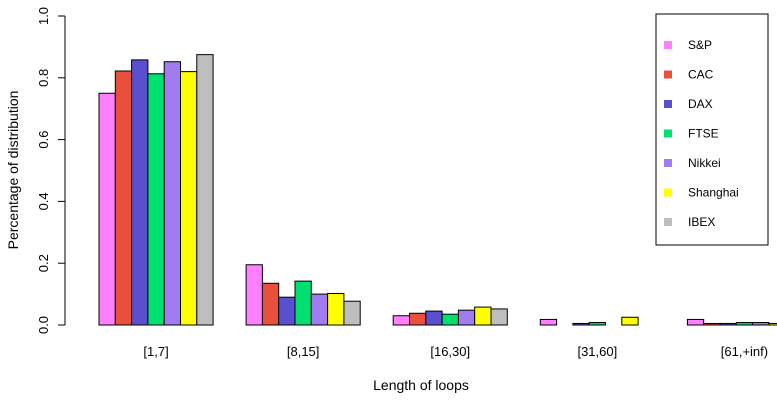 This screenshot has width=777, height=403. What do you see at coordinates (701, 75) in the screenshot?
I see `legend-label: CAC` at bounding box center [701, 75].